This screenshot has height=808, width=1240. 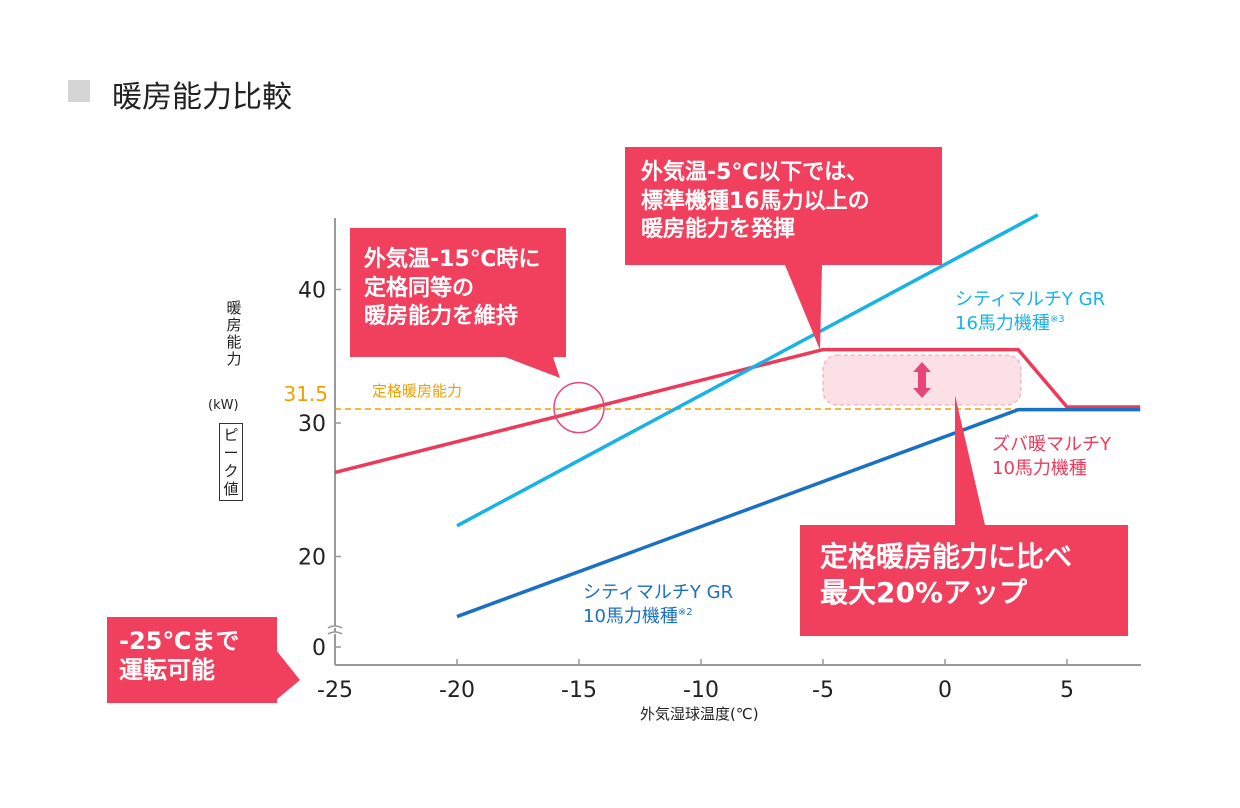 I want to click on callout-minus5: 外気温-5℃以下では、 標準機種16馬力以上の 暖房能力を発揮, so click(x=783, y=206).